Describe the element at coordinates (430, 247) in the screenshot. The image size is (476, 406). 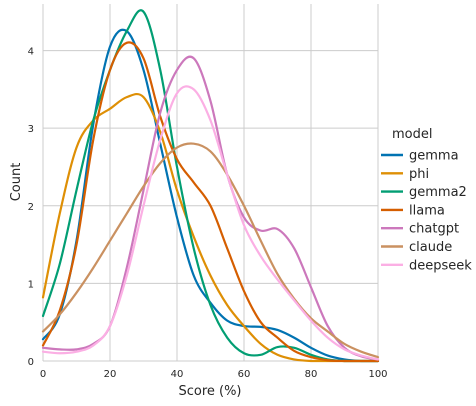
I see `legend-label-claude: claude` at that location.